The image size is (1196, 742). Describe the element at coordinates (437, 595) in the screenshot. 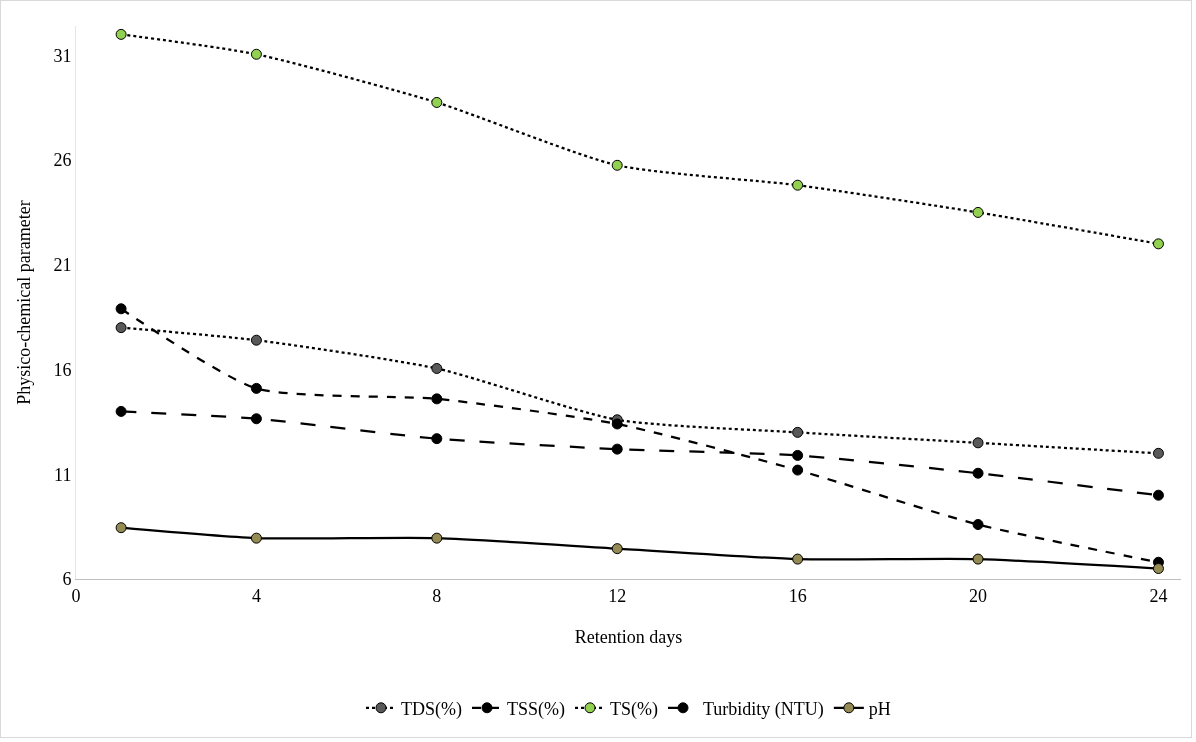

I see `x-tick-label: 8` at that location.